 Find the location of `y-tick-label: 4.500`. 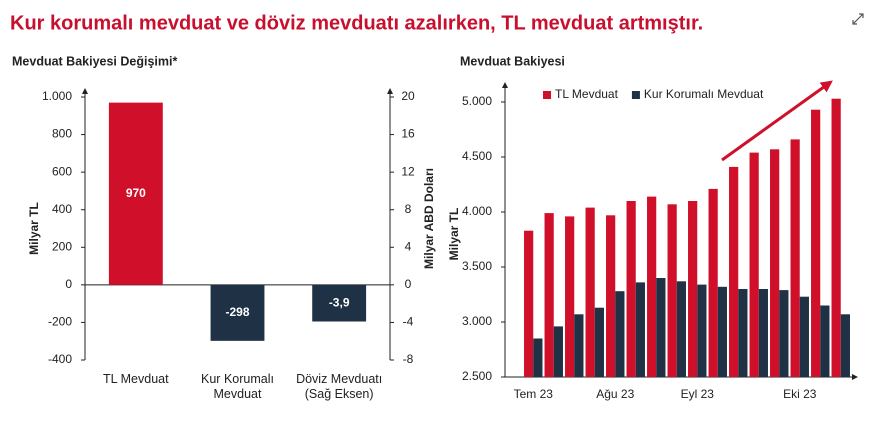

y-tick-label: 4.500 is located at coordinates (477, 156).